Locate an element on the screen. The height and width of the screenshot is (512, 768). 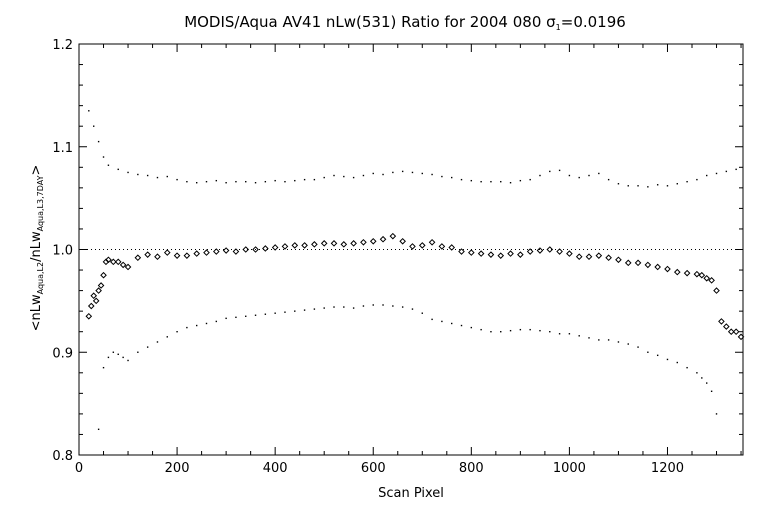
x-tick-label: 200 is located at coordinates (177, 468).